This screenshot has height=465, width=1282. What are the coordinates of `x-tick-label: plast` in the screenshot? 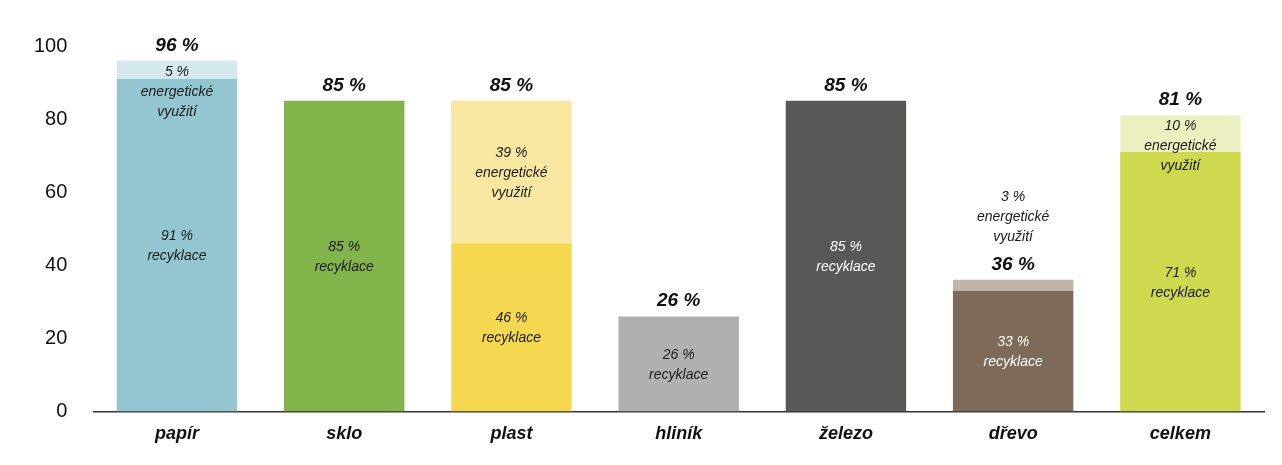 It's located at (511, 433).